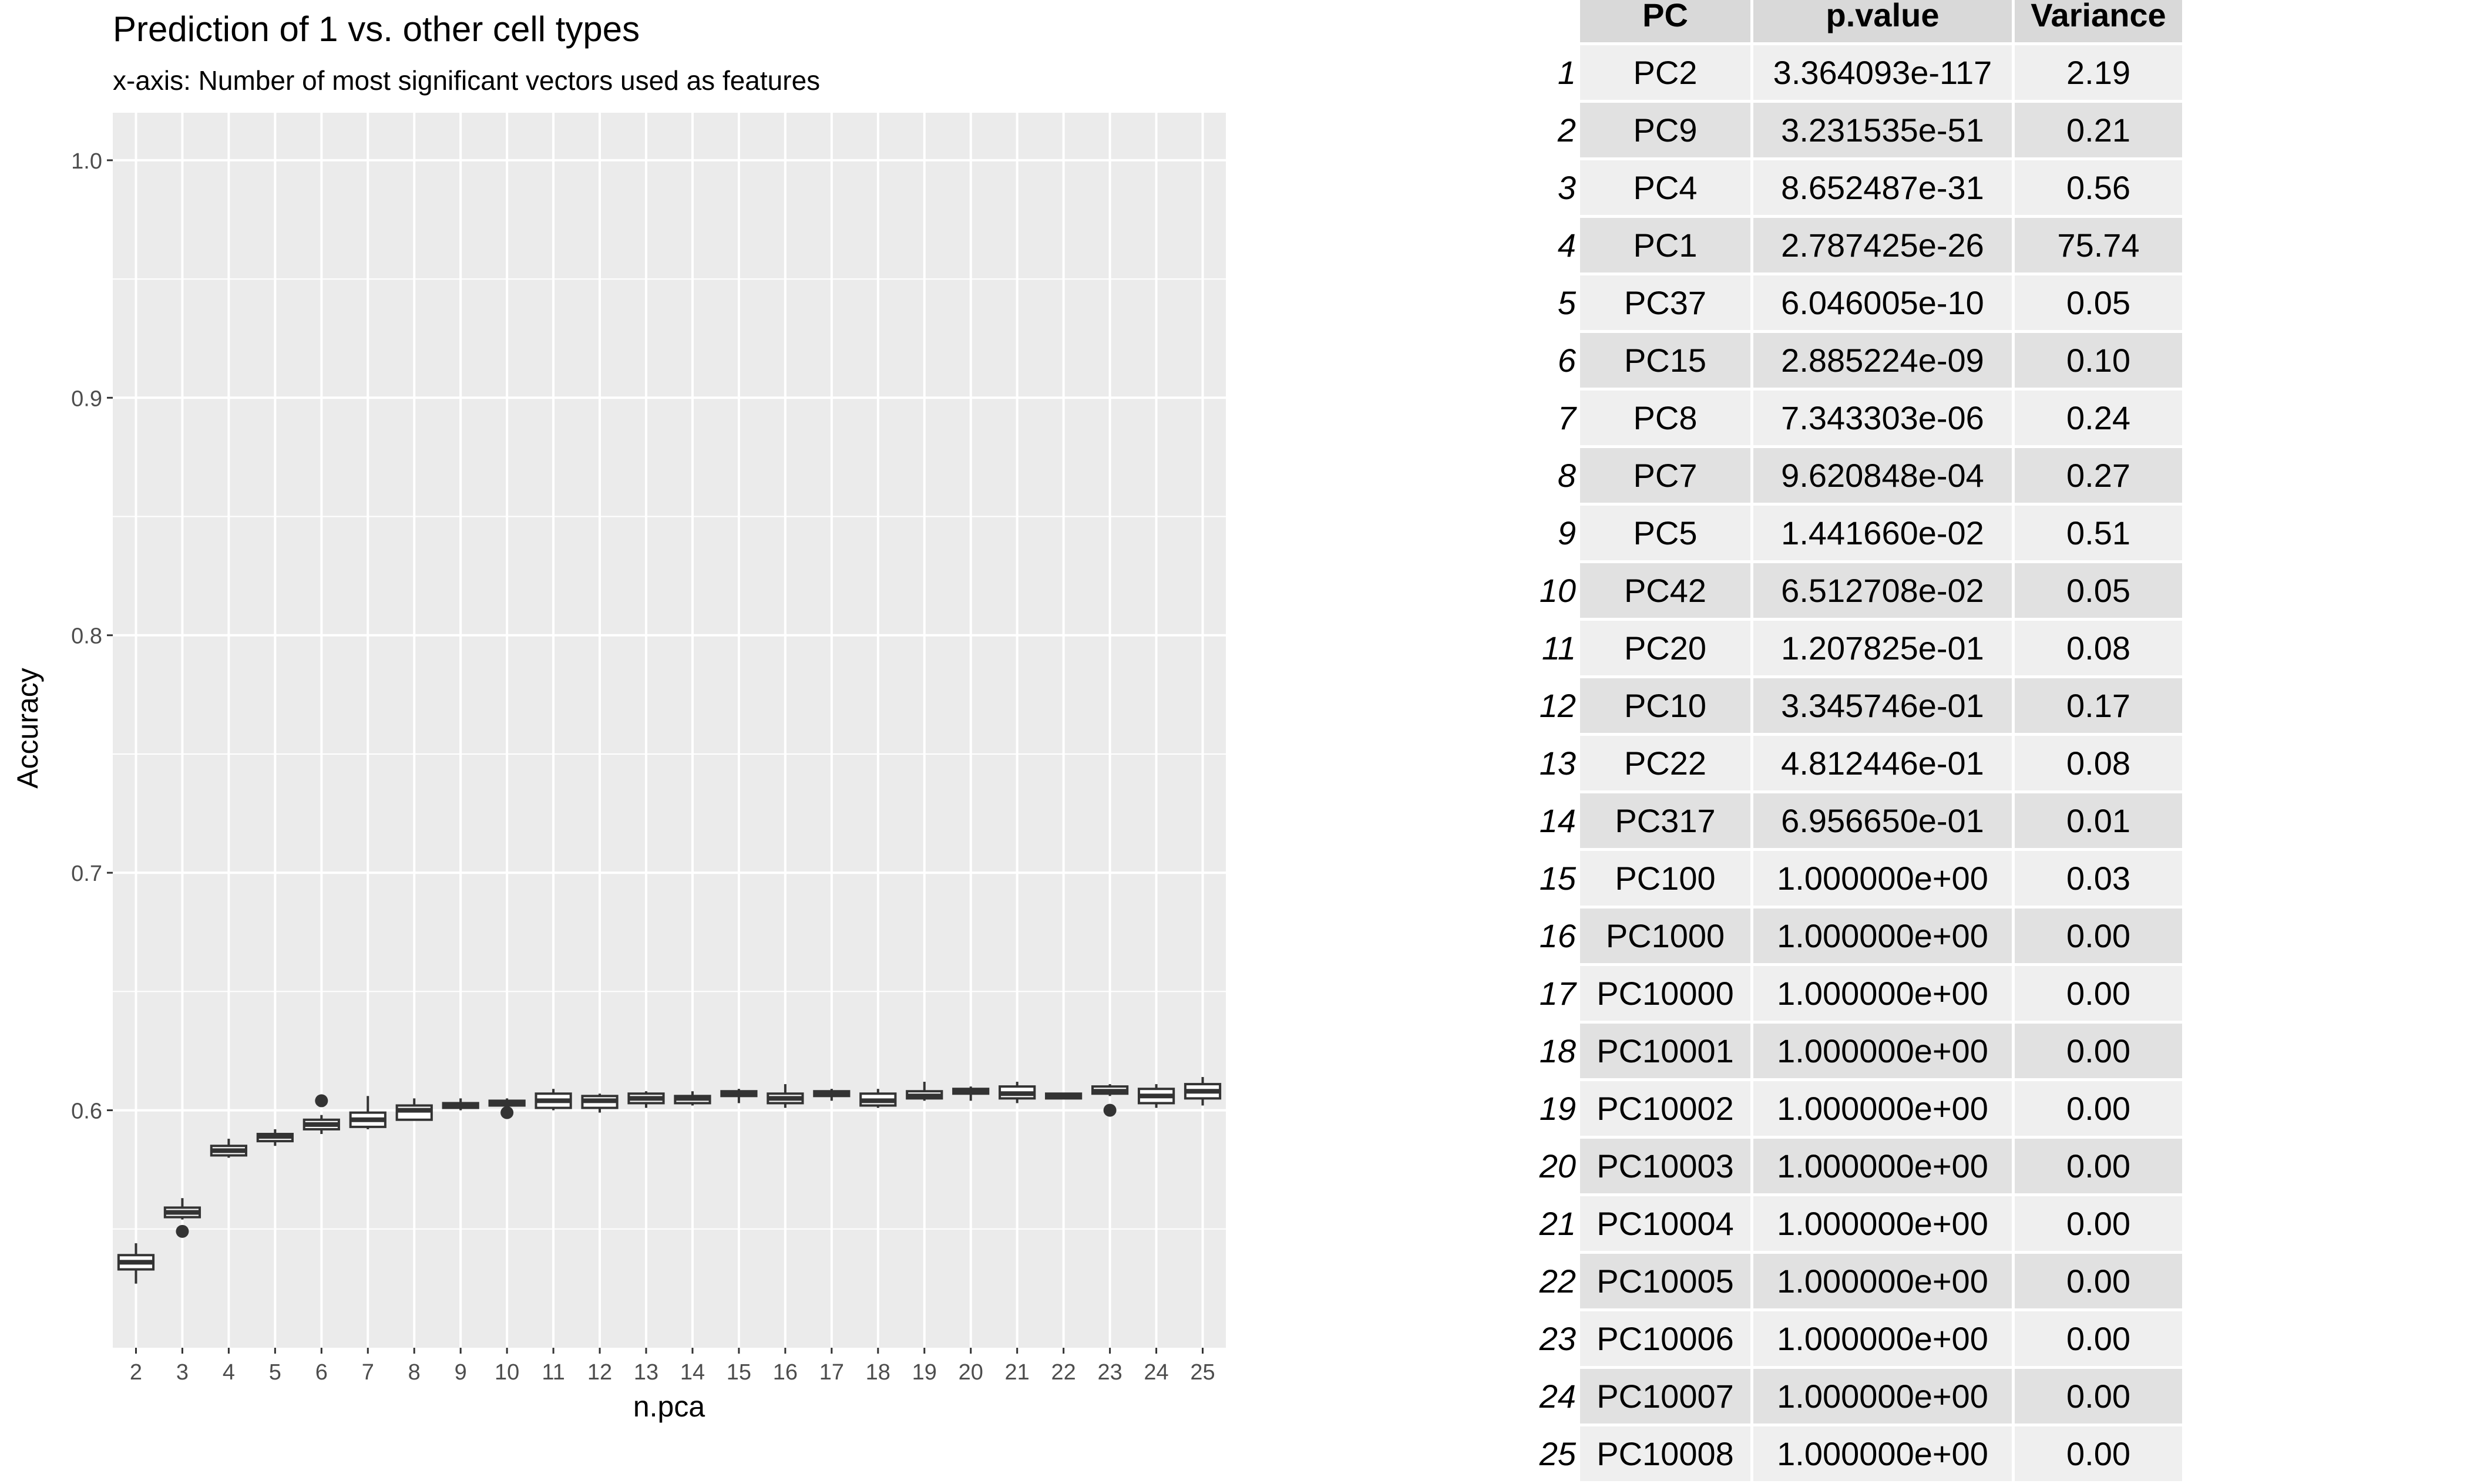 The image size is (2467, 1484). What do you see at coordinates (86, 1111) in the screenshot?
I see `y-tick-label: 0.6` at bounding box center [86, 1111].